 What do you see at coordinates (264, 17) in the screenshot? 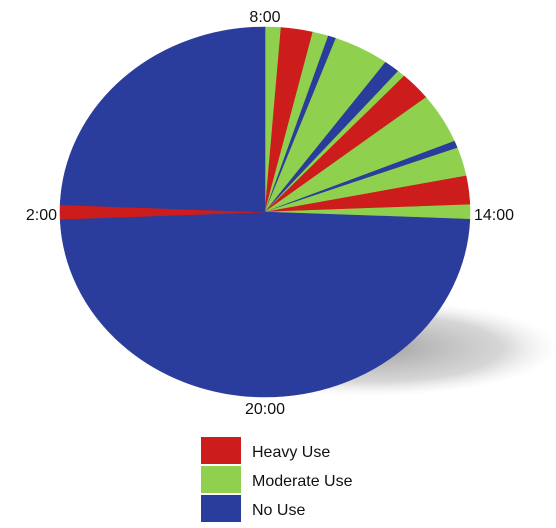
I see `clock-label-8: 8:00` at bounding box center [264, 17].